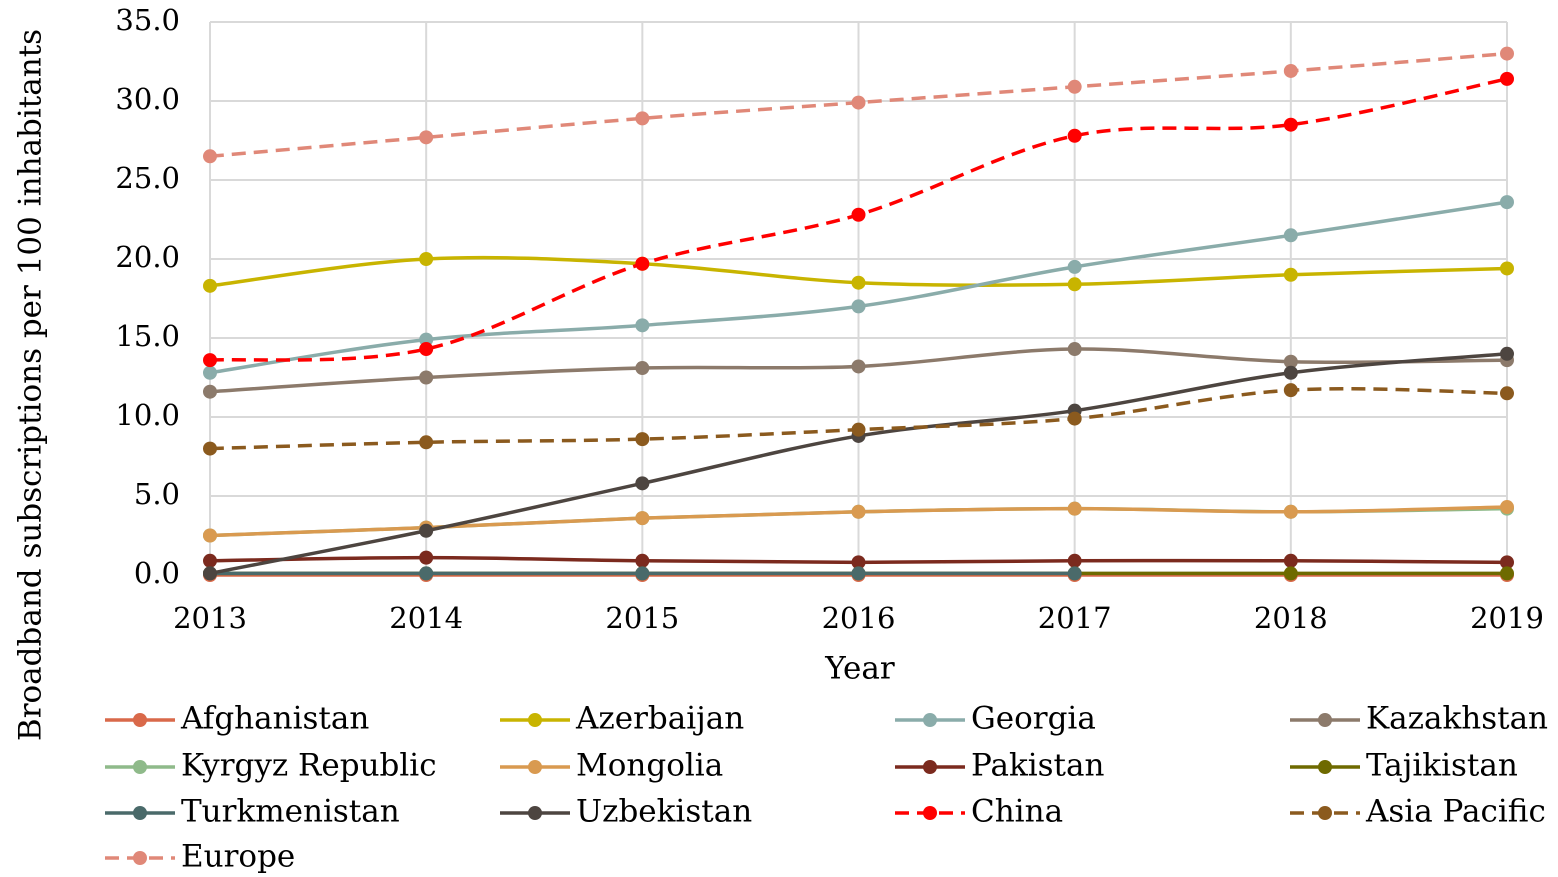  Describe the element at coordinates (649, 766) in the screenshot. I see `legend-label: Mongolia` at that location.